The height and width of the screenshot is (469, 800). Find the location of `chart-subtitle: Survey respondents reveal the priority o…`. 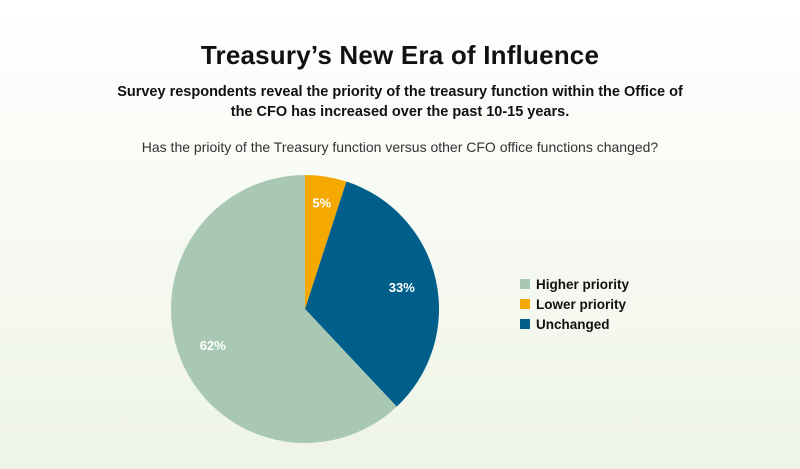

chart-subtitle: Survey respondents reveal the priority o… is located at coordinates (400, 102).